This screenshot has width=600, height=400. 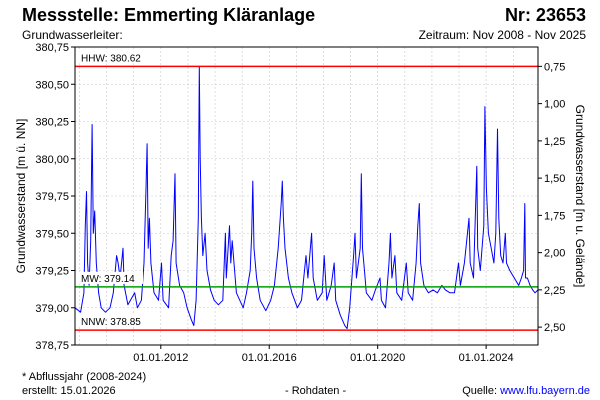 What do you see at coordinates (84, 377) in the screenshot?
I see `footnote: * Abflussjahr (2008-2024)` at bounding box center [84, 377].